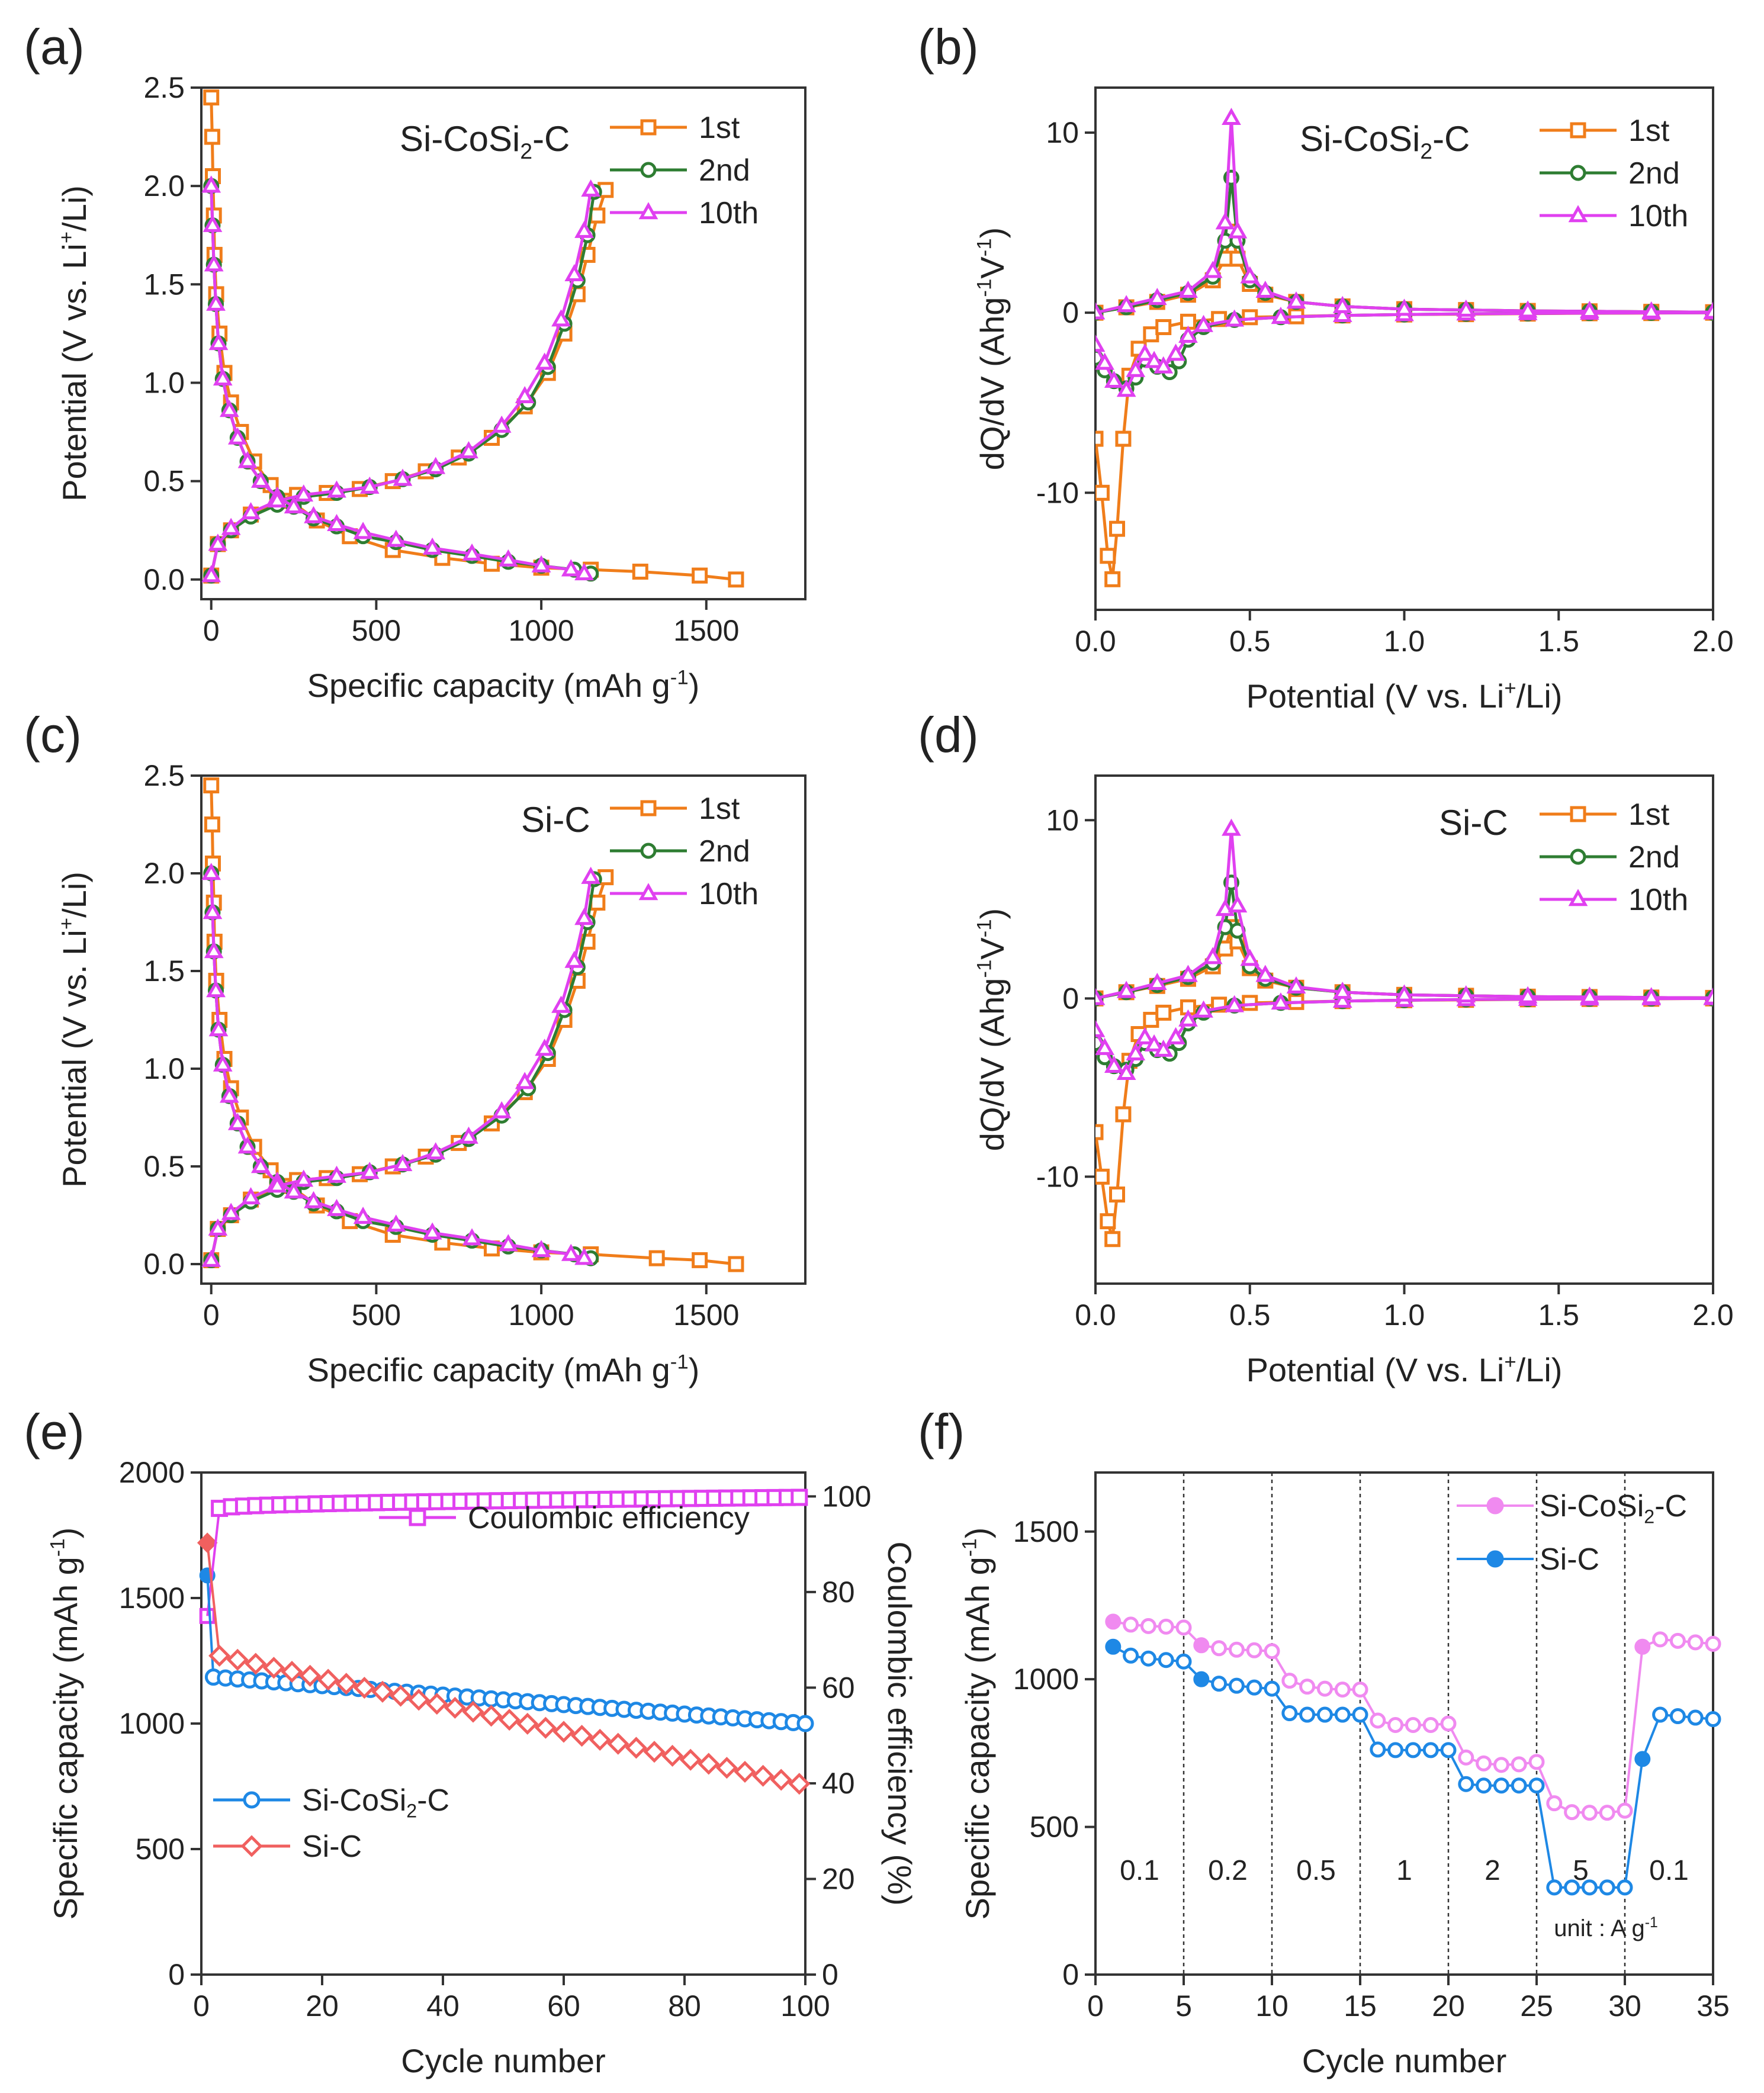  I want to click on legend-label: 2nd, so click(724, 851).